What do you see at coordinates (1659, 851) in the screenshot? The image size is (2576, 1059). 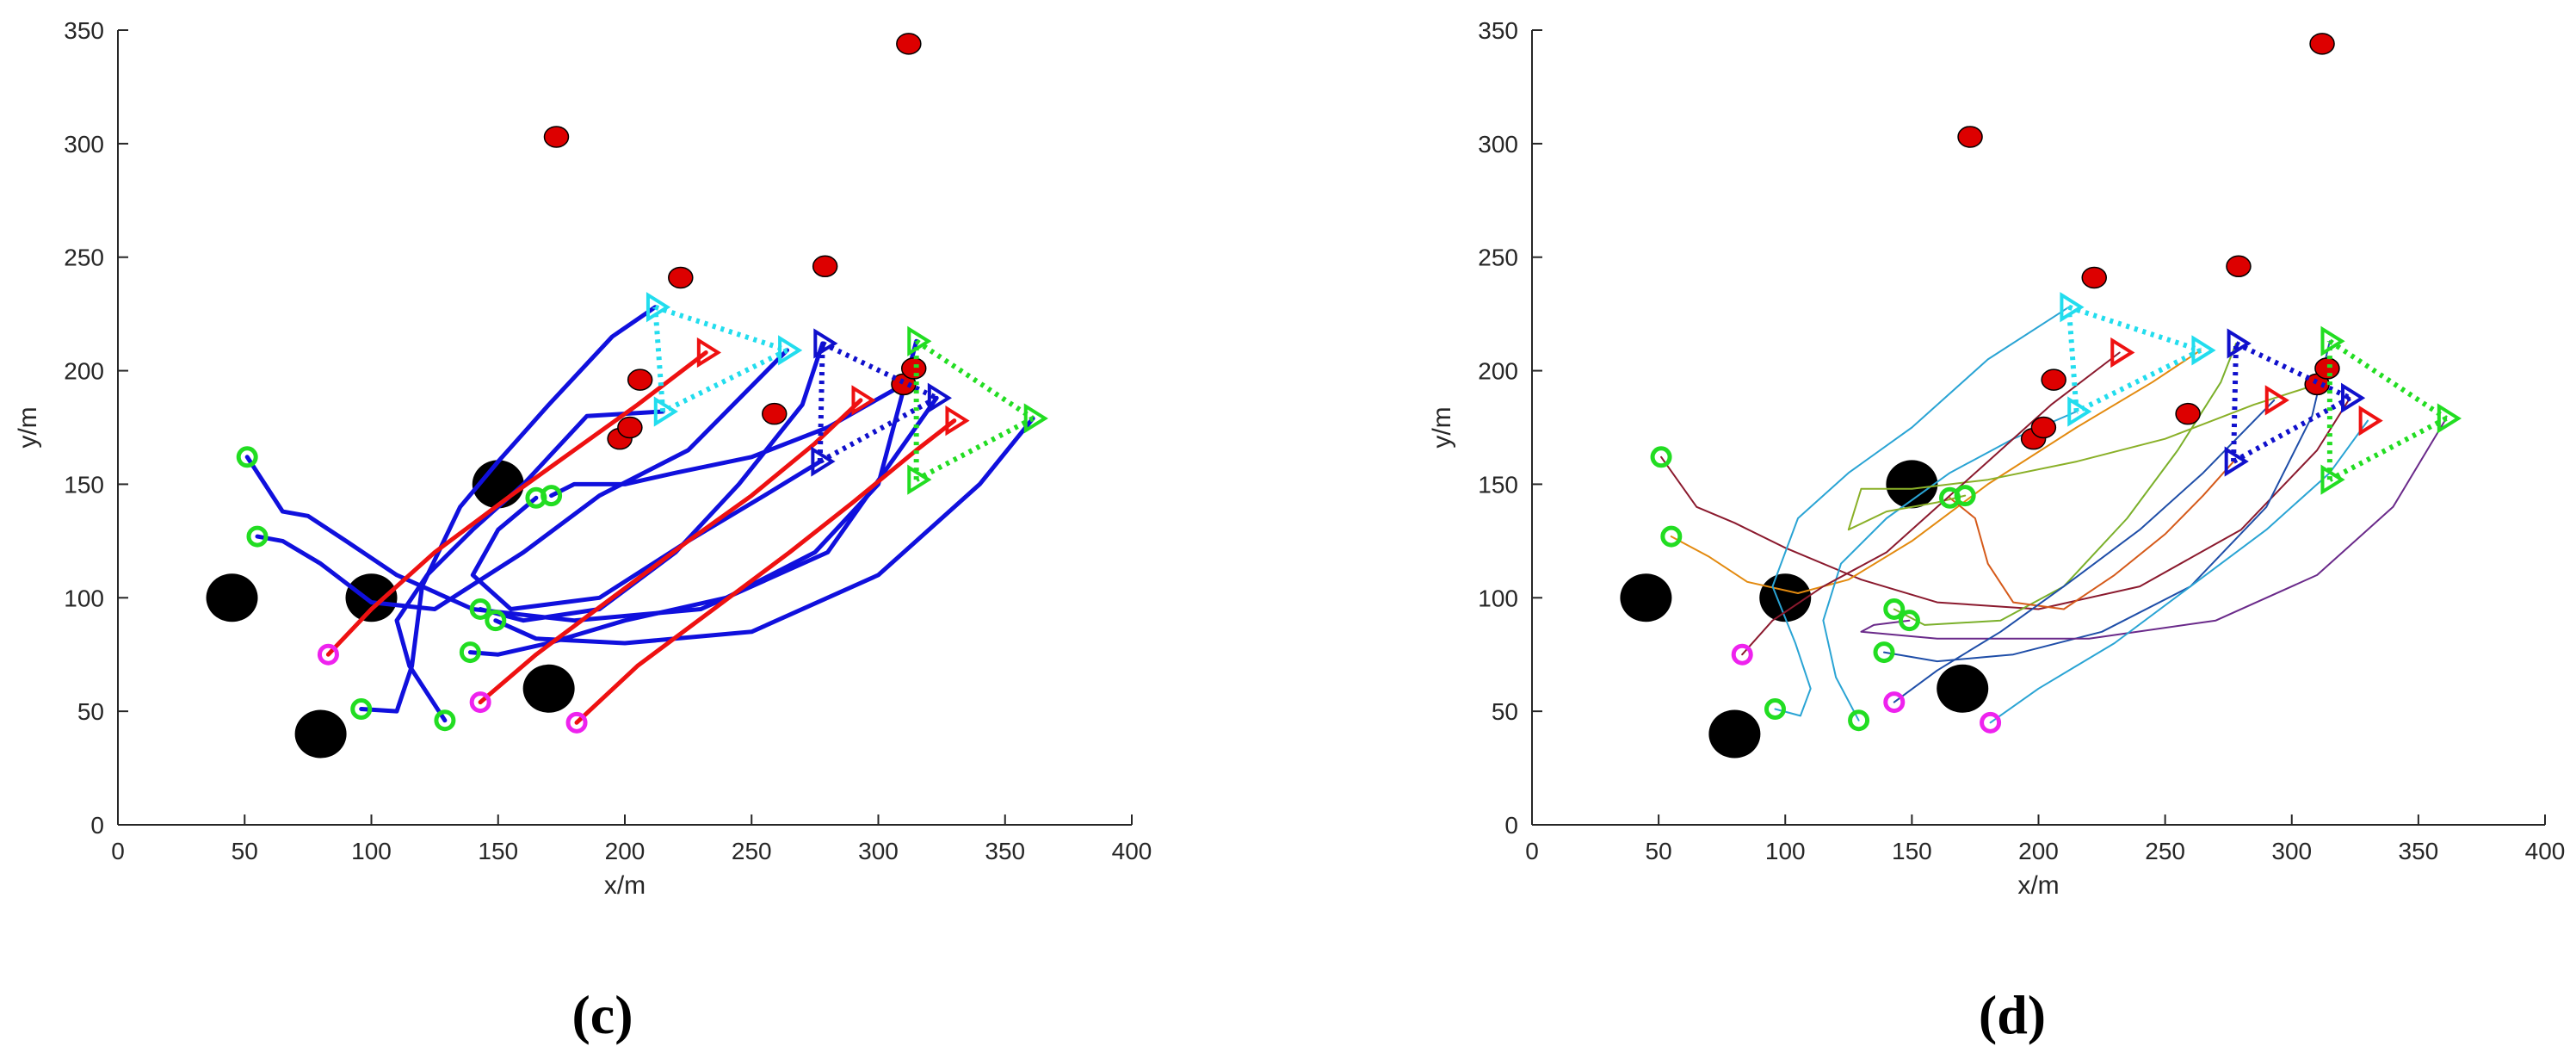 I see `x-tick-label: 50` at bounding box center [1659, 851].